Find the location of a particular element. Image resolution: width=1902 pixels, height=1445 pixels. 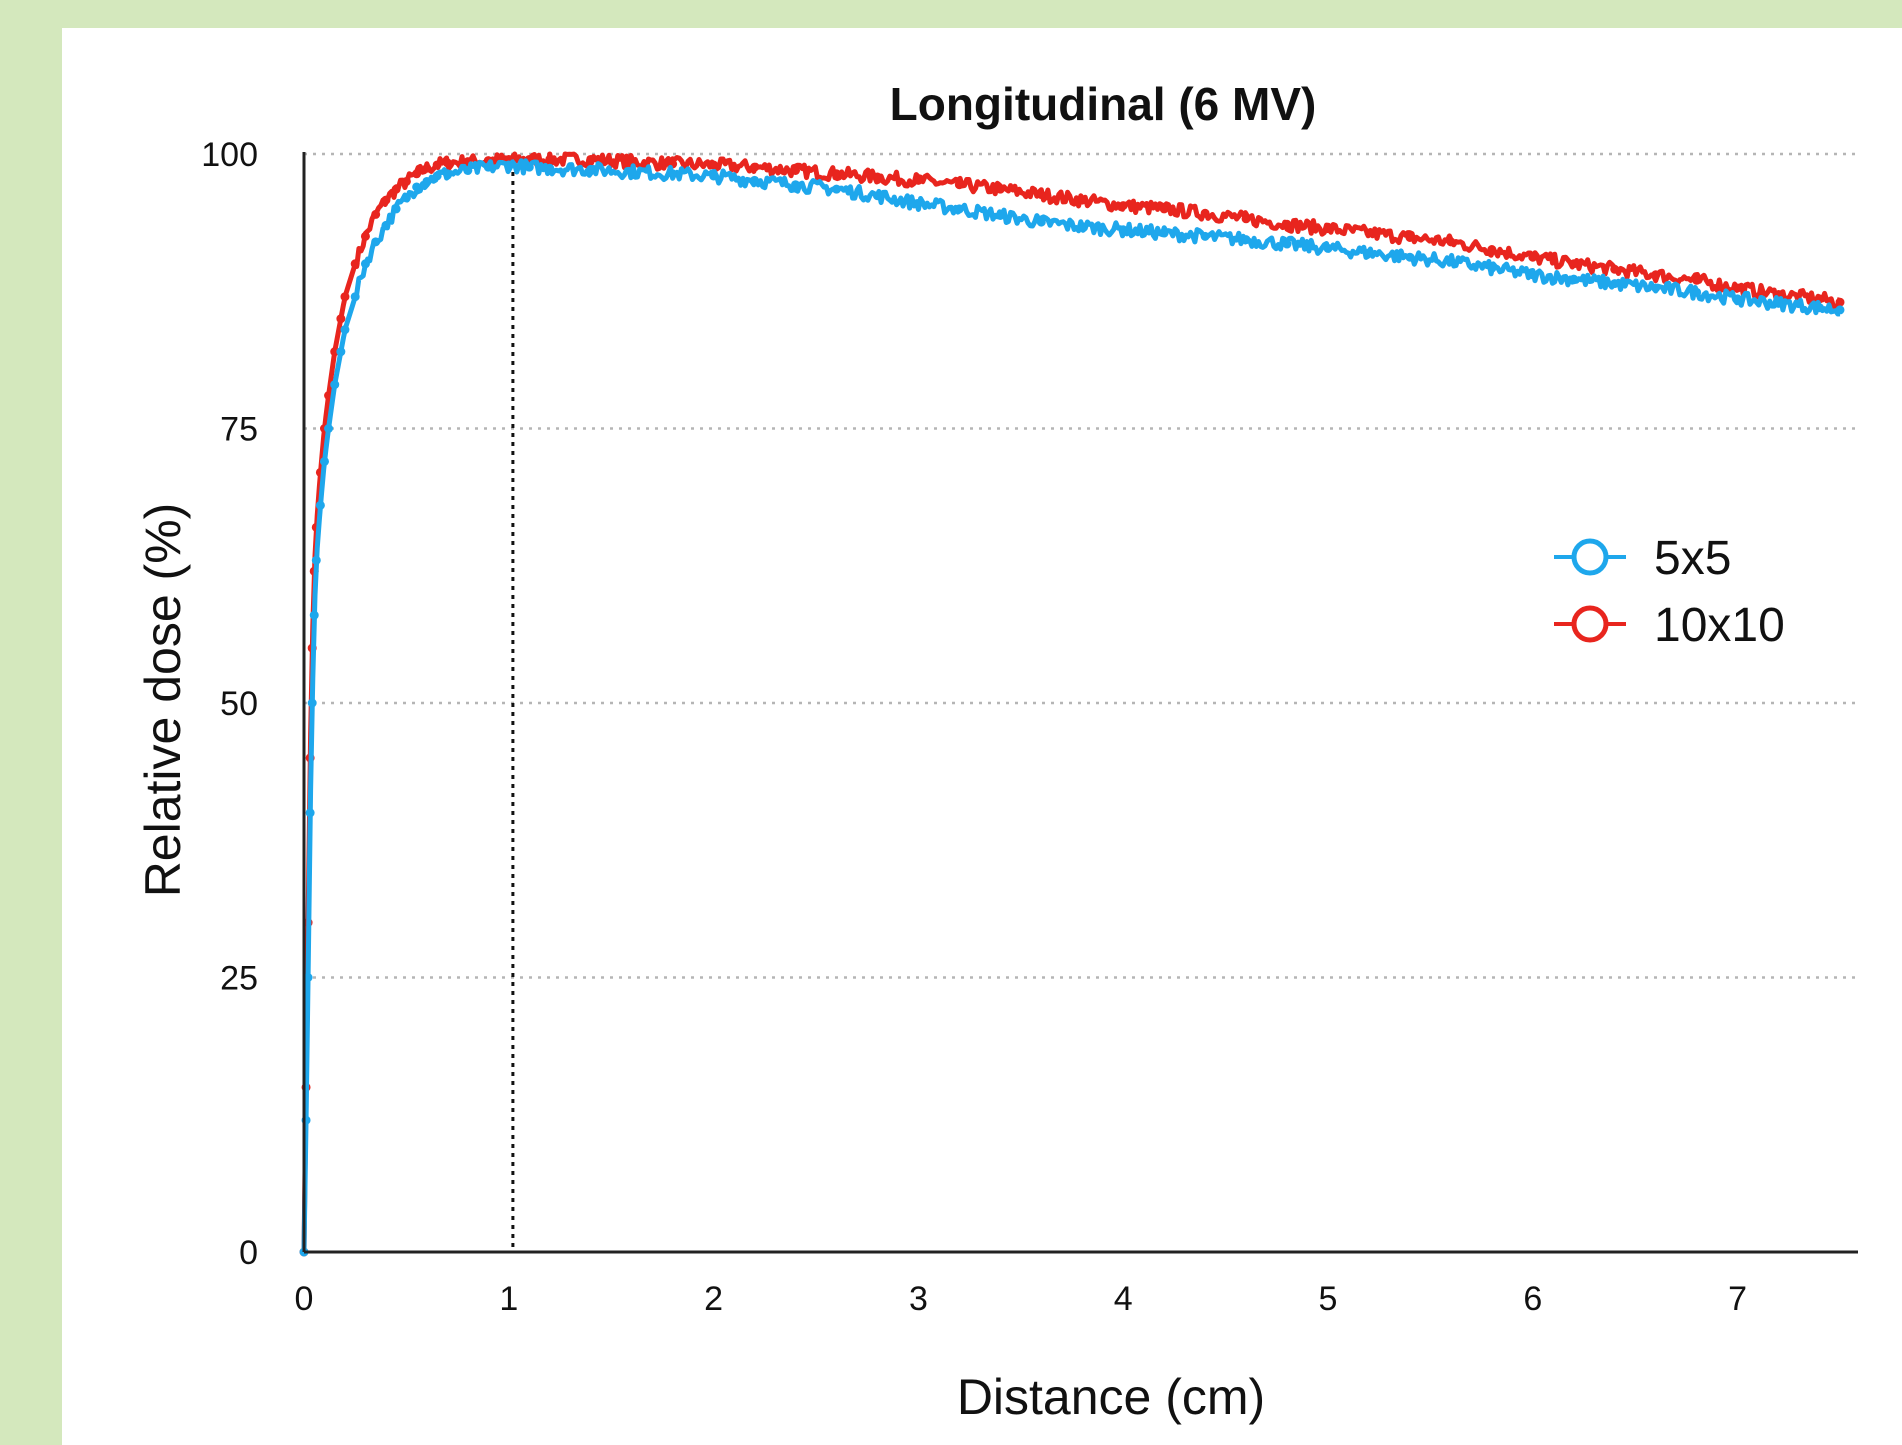

y-tick-100: 100 is located at coordinates (229, 155).